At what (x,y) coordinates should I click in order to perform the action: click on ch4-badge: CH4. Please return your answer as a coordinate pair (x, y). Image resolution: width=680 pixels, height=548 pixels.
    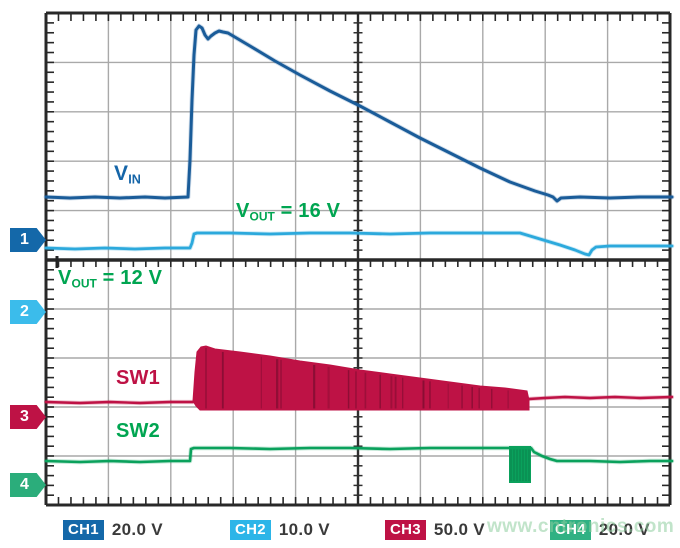
    Looking at the image, I should click on (570, 529).